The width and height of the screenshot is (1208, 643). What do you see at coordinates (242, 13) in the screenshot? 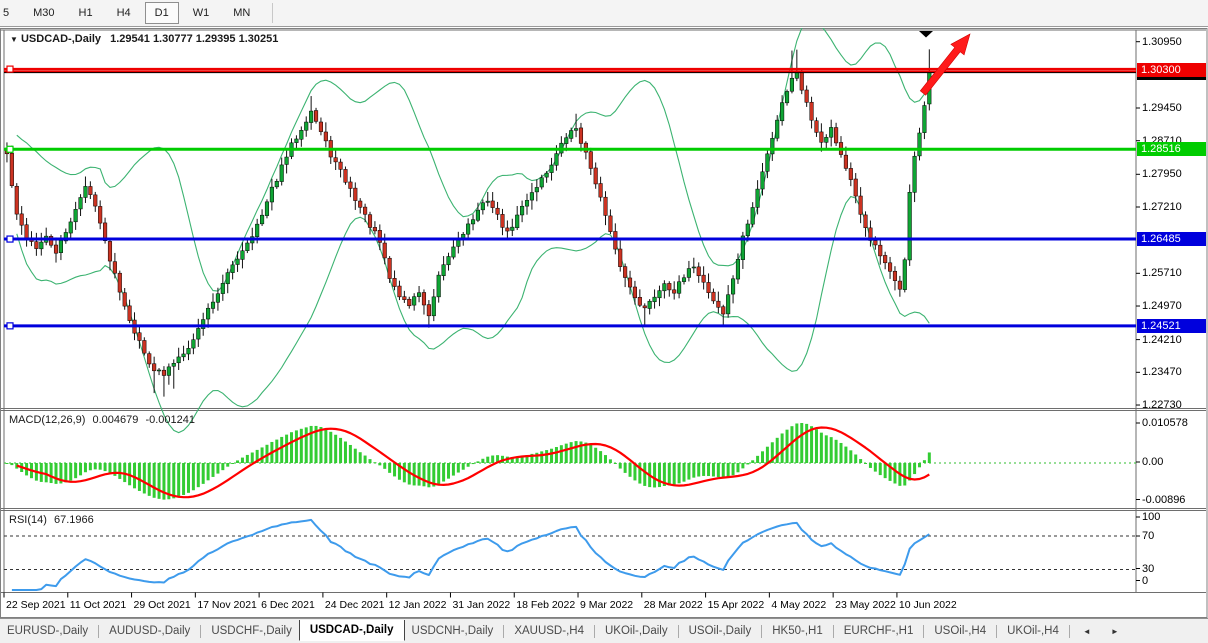
I see `timeframe-button-MN: MN` at bounding box center [242, 13].